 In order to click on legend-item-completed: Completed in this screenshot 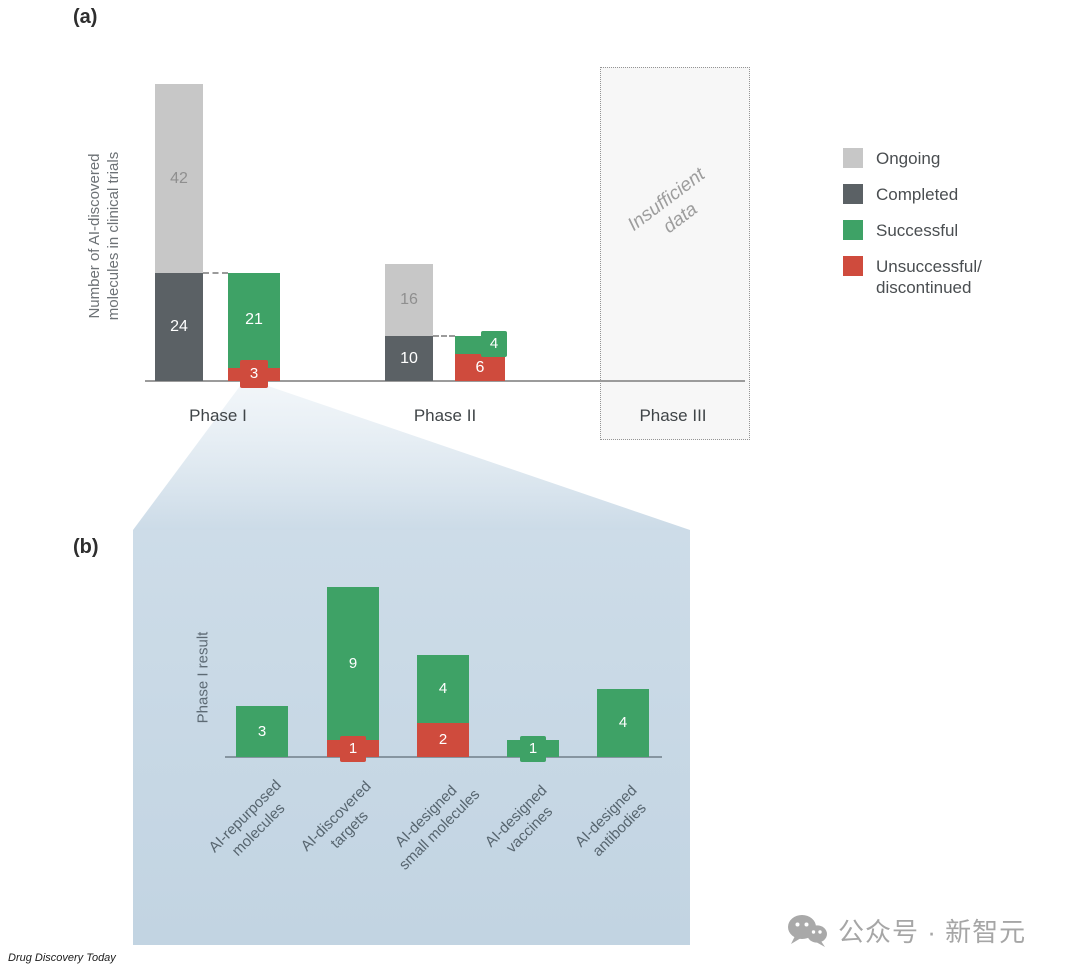, I will do `click(912, 194)`.